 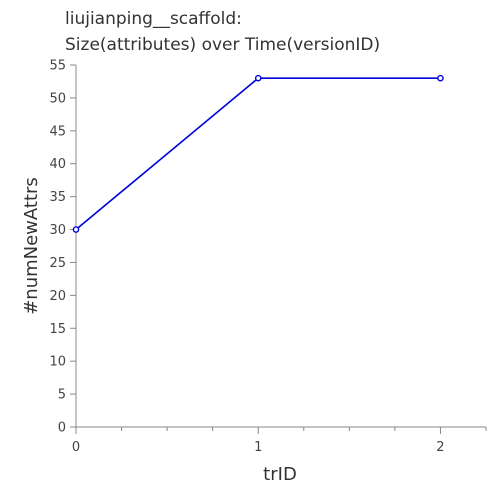 I want to click on y-tick-label: 50, so click(x=57, y=98).